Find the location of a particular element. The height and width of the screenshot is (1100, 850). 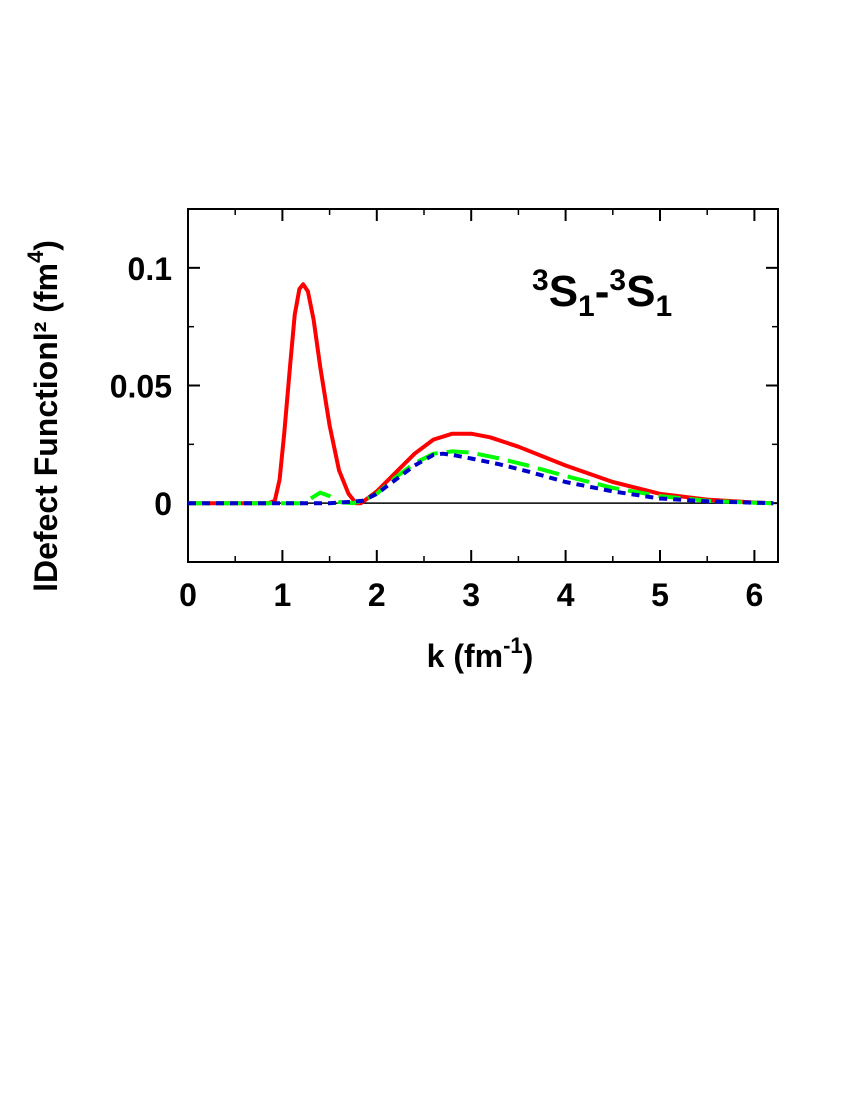

series-line-dashed is located at coordinates (481, 477).